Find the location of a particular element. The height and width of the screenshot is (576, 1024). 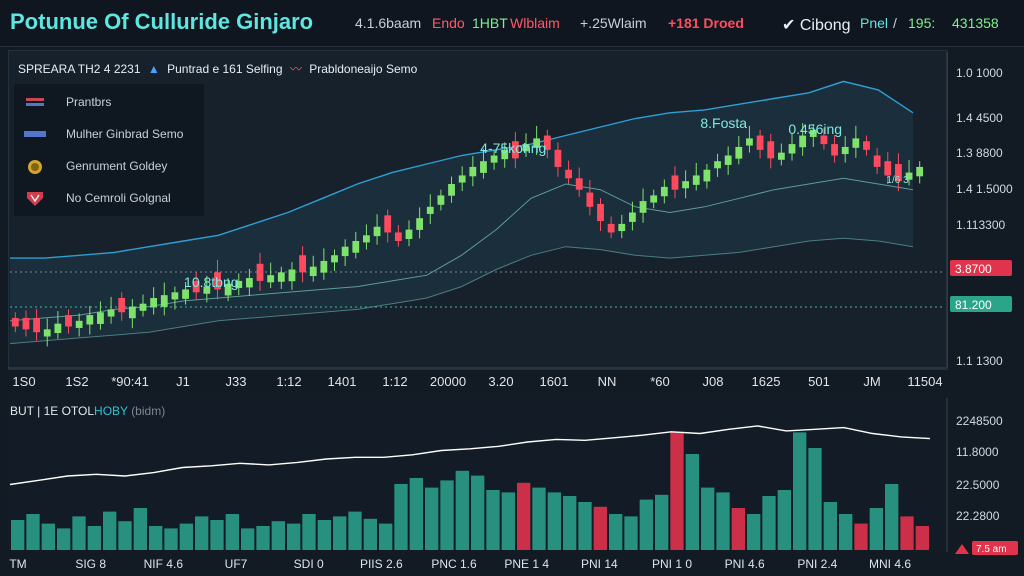

x-tick-label: NN is located at coordinates (607, 381).